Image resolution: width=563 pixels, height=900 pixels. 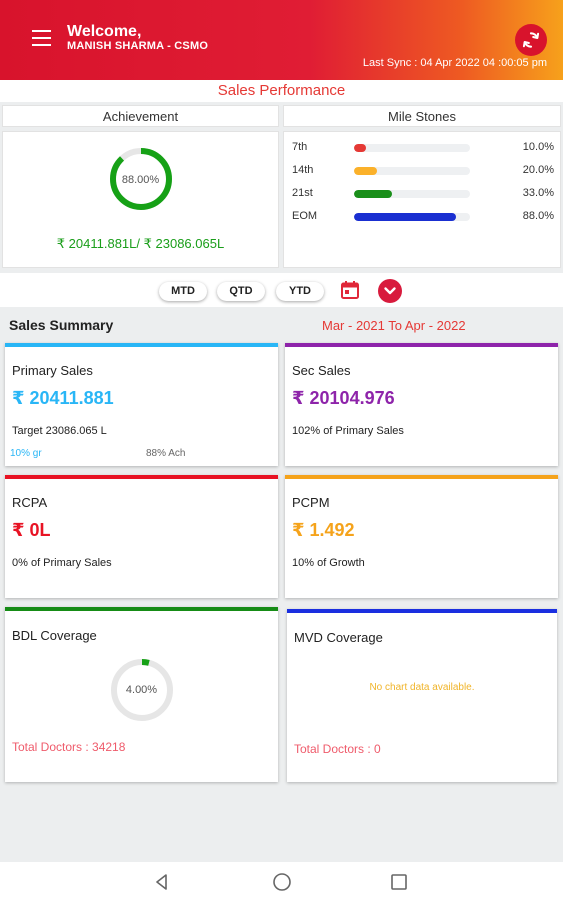 I want to click on chevron-down-icon, so click(x=390, y=291).